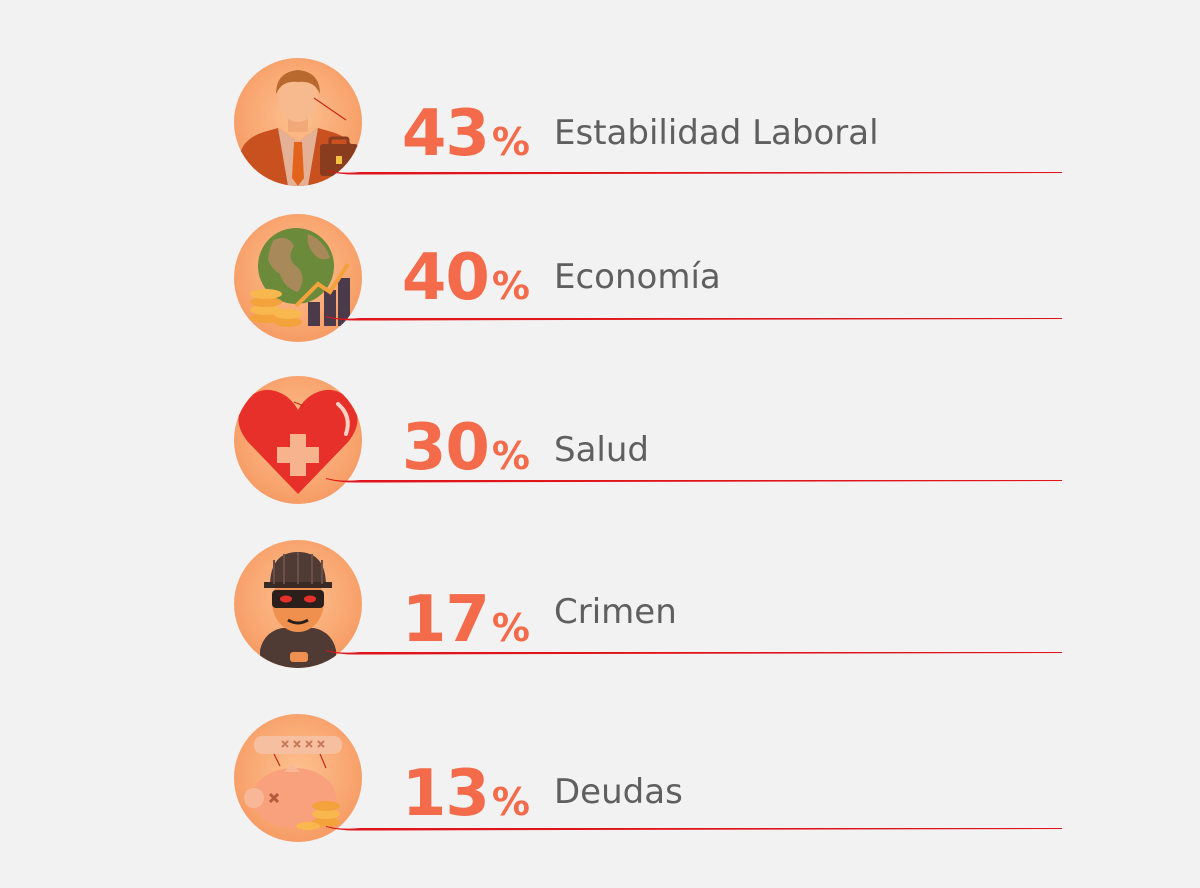 The height and width of the screenshot is (888, 1200). What do you see at coordinates (298, 604) in the screenshot?
I see `thief-icon` at bounding box center [298, 604].